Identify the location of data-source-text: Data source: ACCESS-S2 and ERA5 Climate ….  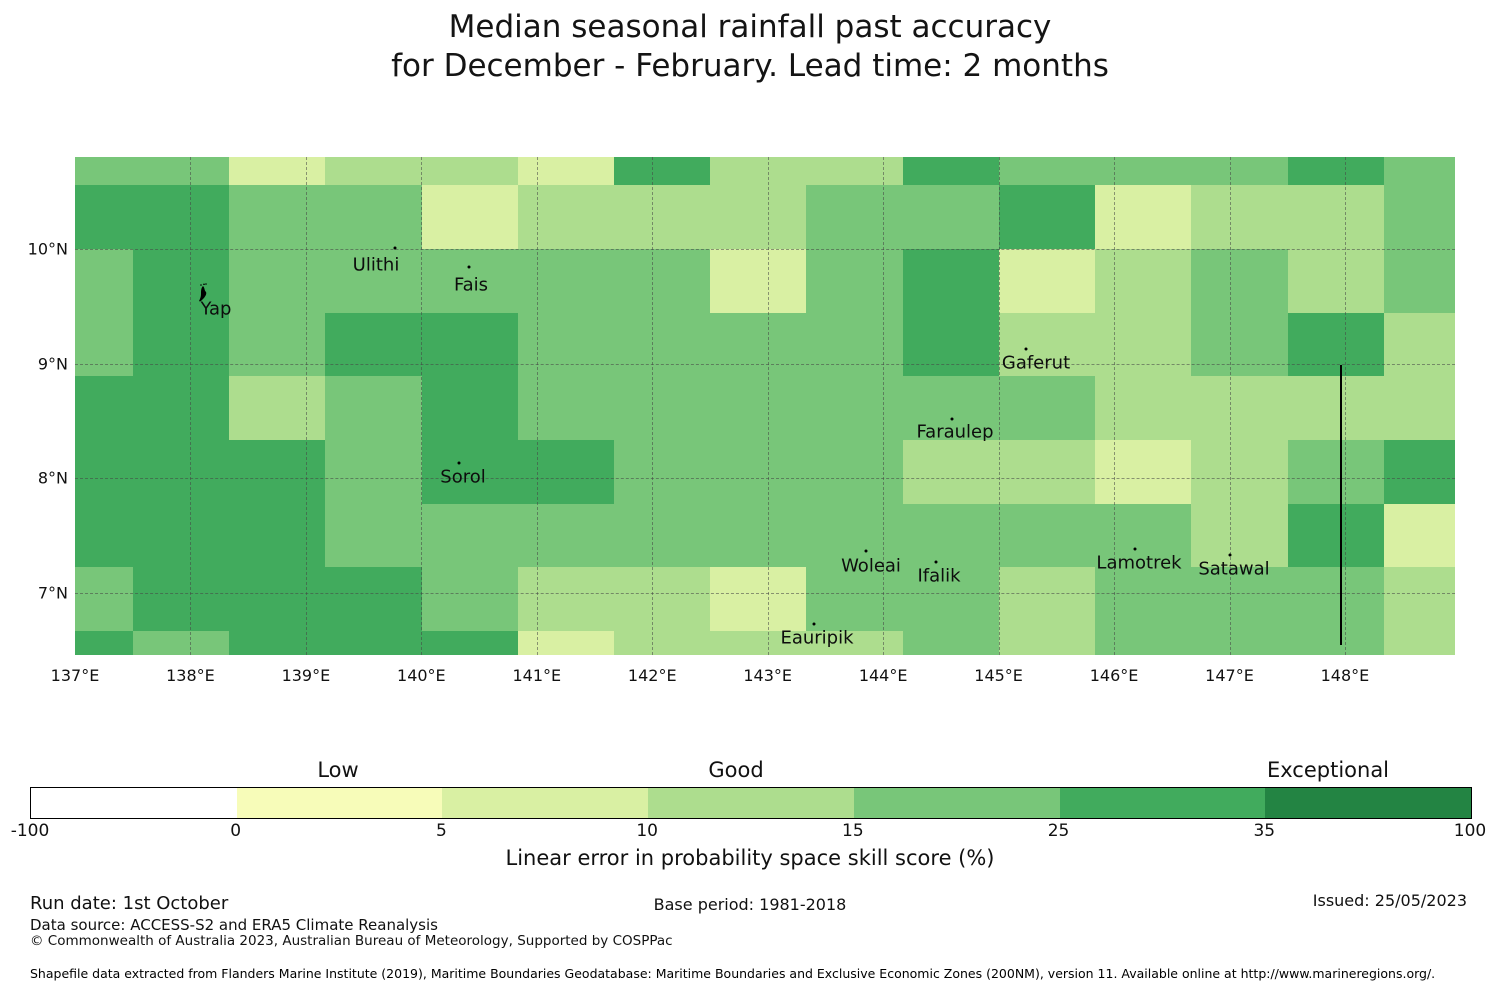
(234, 925).